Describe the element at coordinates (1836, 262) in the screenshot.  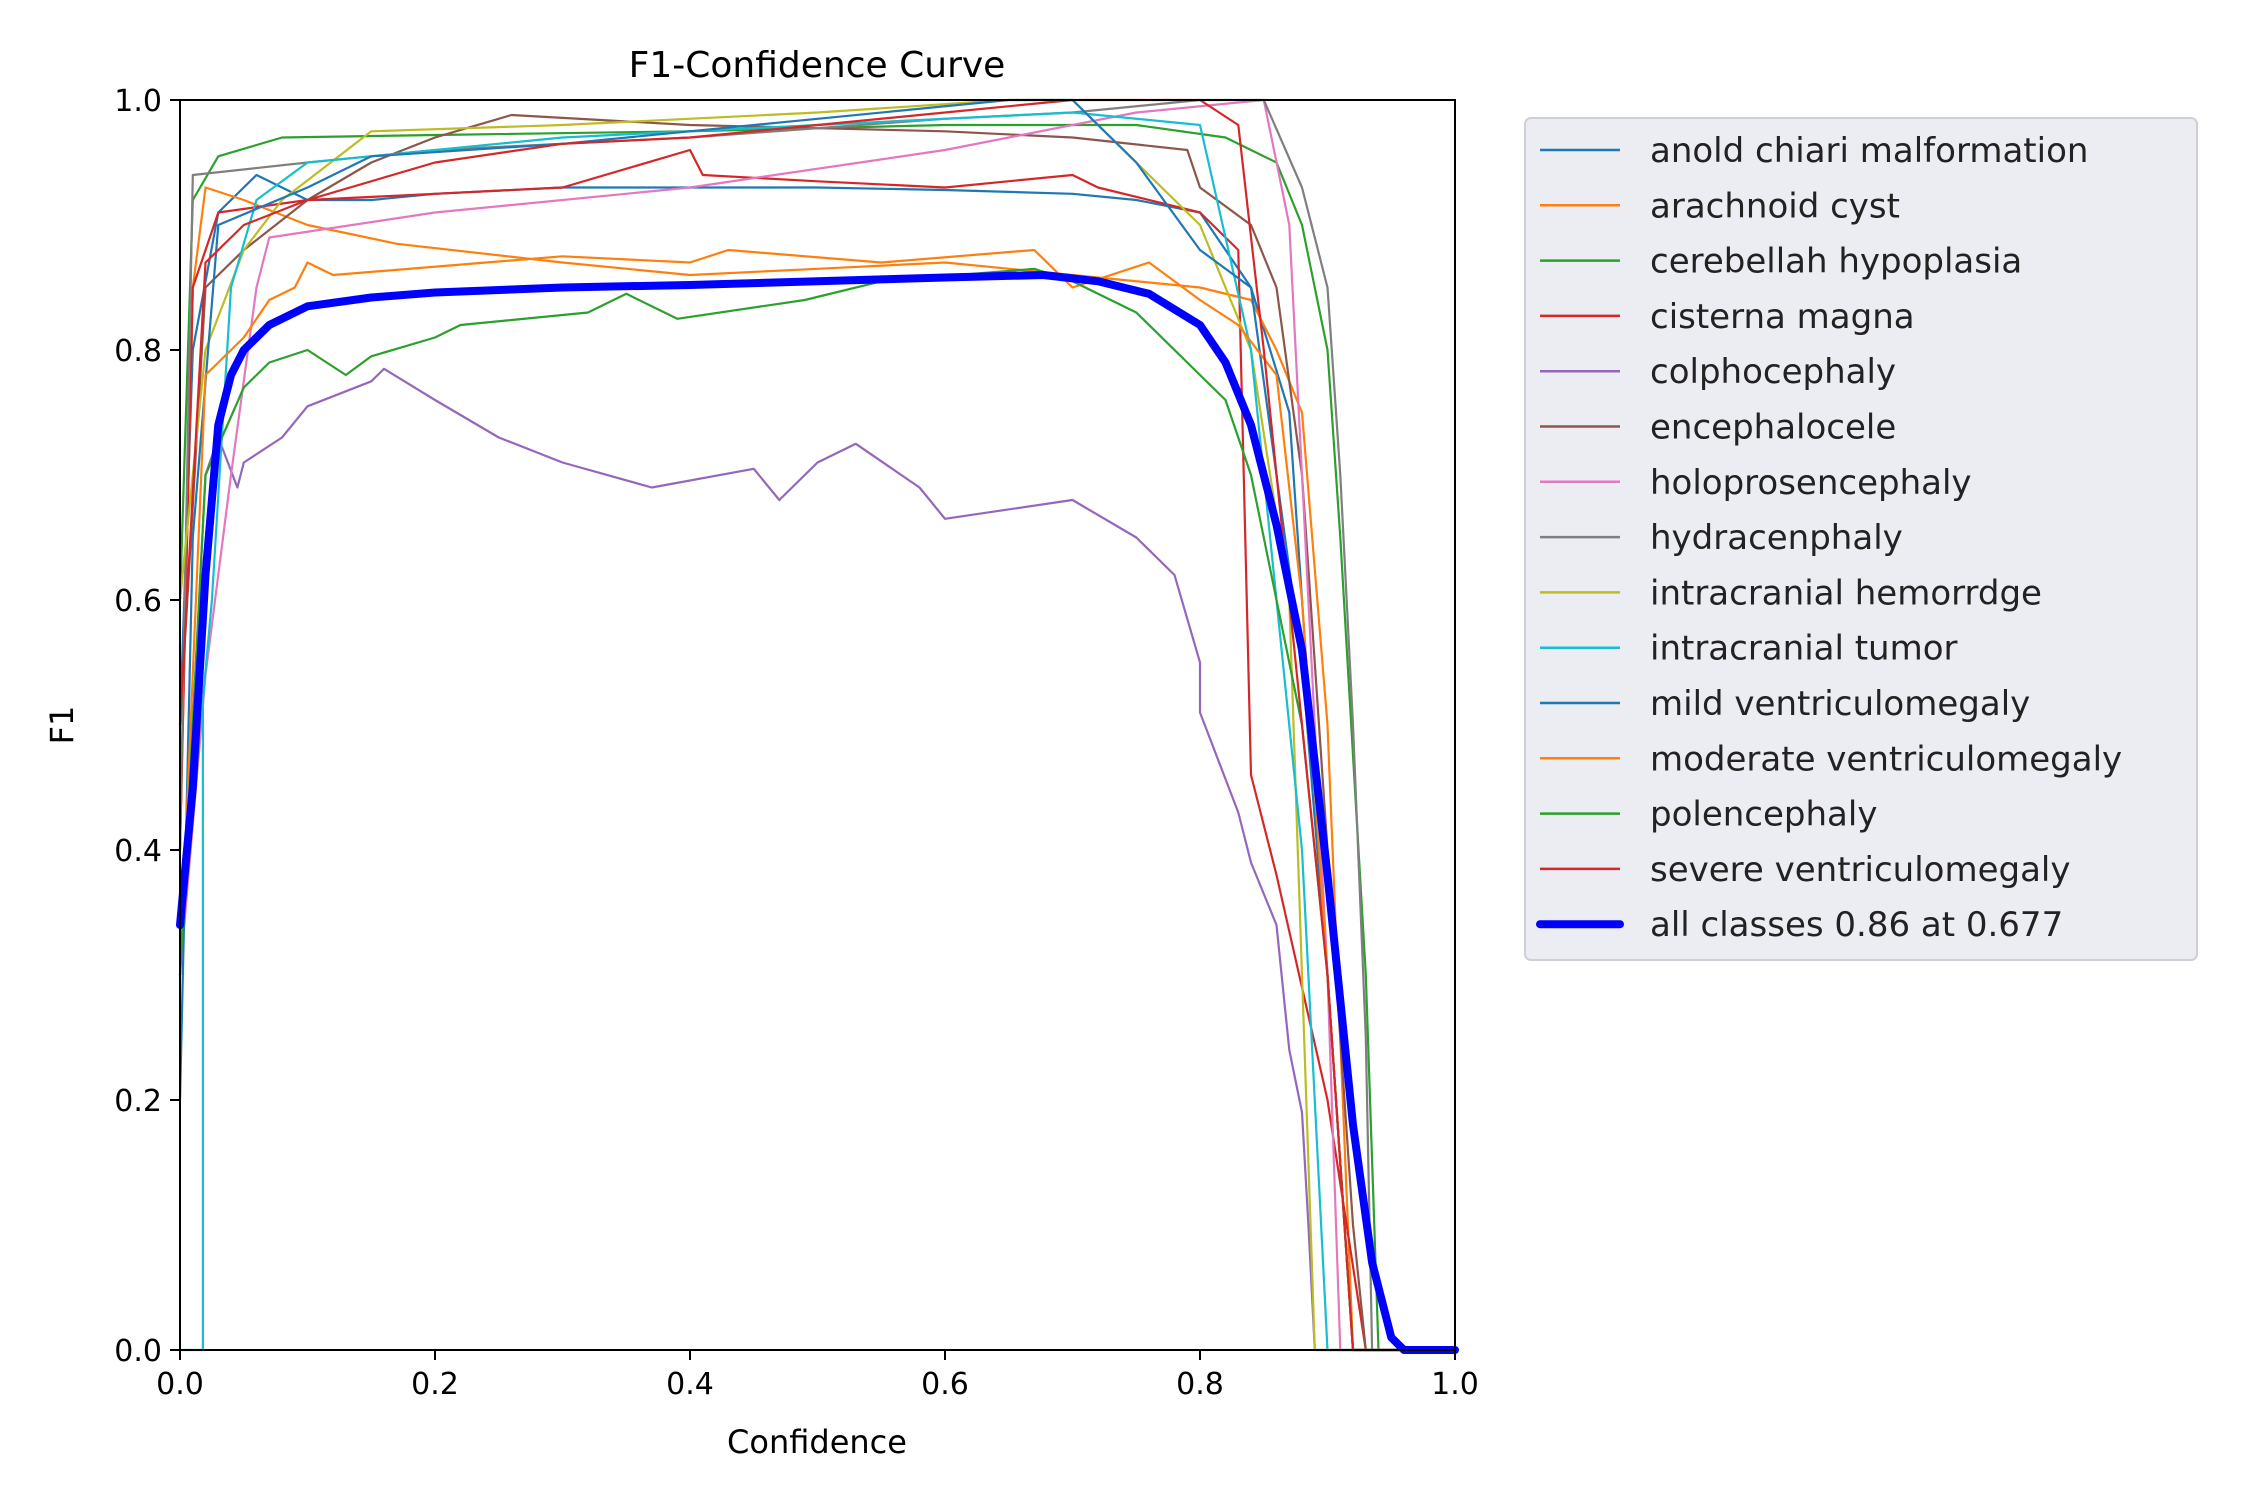
I see `legend-label-2: cerebellah hypoplasia` at that location.